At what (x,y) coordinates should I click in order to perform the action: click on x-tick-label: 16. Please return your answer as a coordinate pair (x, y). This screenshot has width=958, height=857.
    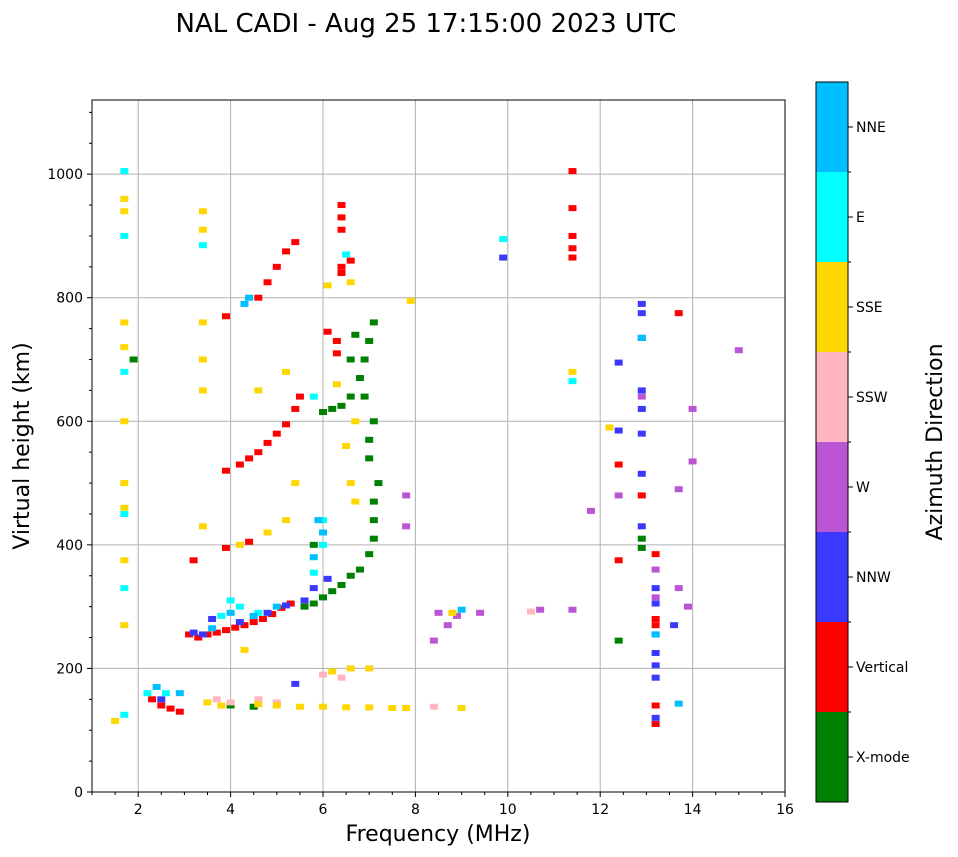
    Looking at the image, I should click on (785, 810).